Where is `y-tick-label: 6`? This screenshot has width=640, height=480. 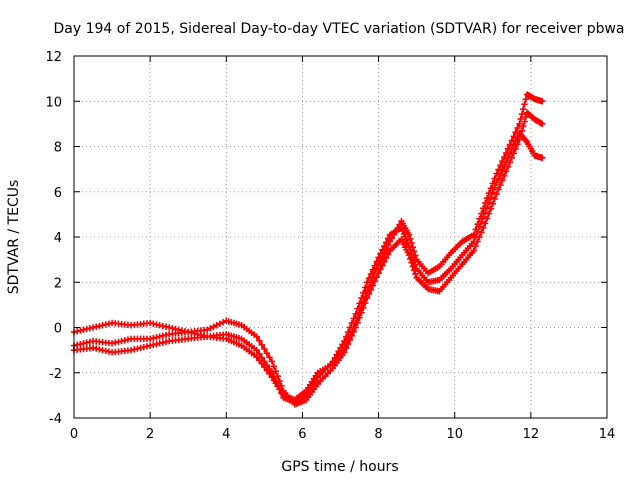 y-tick-label: 6 is located at coordinates (58, 193).